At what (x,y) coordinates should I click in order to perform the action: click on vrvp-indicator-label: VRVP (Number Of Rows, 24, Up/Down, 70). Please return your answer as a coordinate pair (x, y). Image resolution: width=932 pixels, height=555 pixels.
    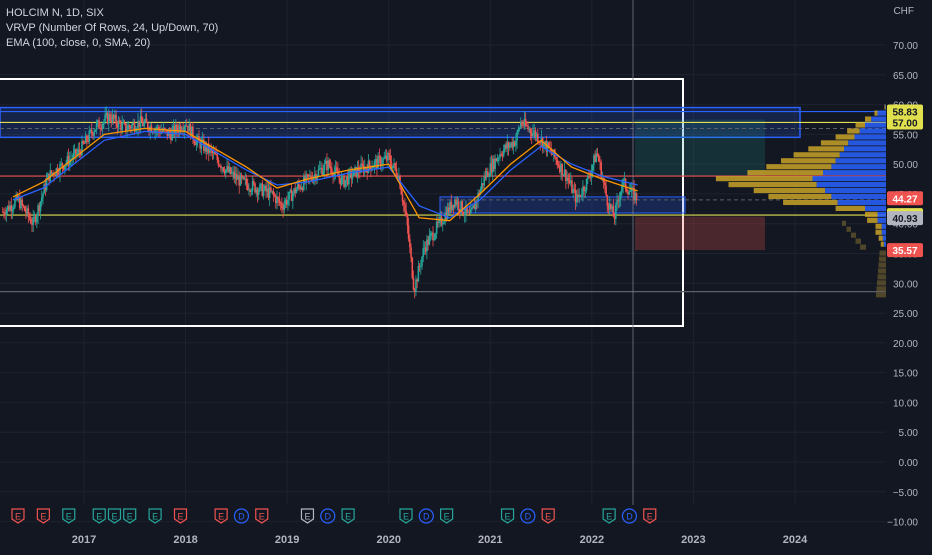
    Looking at the image, I should click on (112, 28).